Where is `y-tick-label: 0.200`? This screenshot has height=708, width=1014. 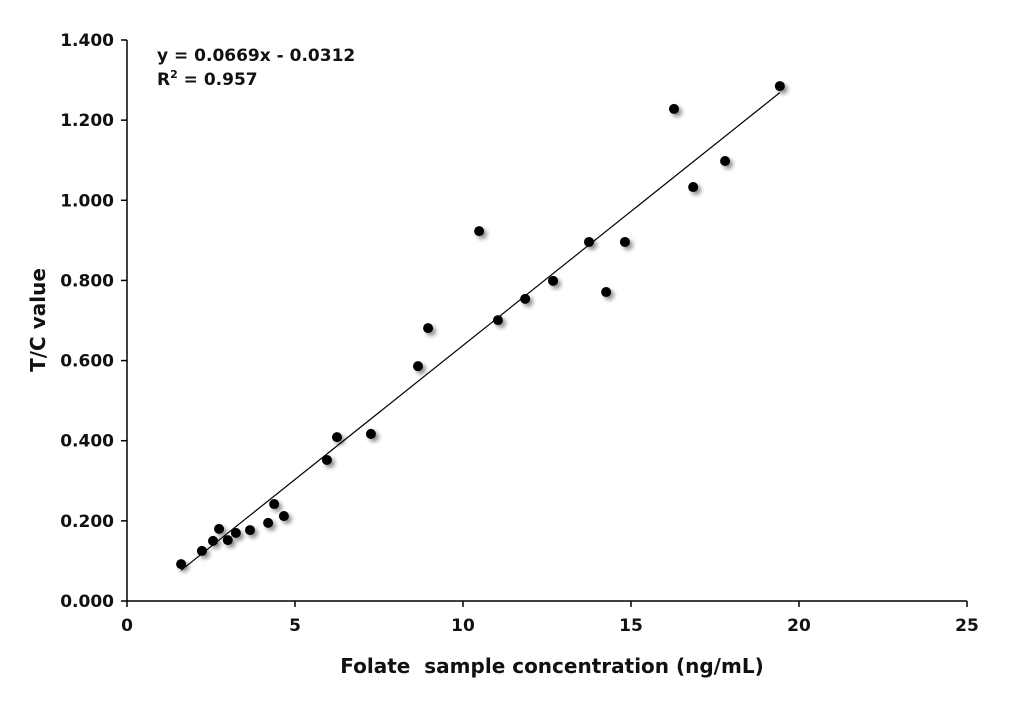 y-tick-label: 0.200 is located at coordinates (87, 522).